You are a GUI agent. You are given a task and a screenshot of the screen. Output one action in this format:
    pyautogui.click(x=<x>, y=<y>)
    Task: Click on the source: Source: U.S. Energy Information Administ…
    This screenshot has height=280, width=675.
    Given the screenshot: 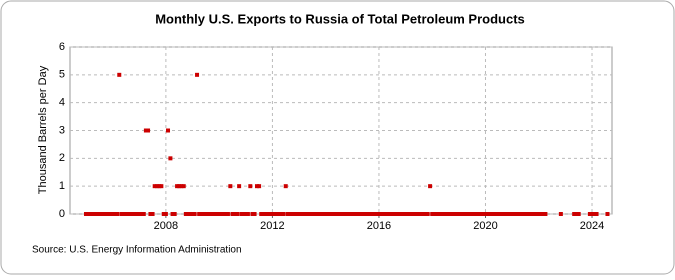 What is the action you would take?
    pyautogui.click(x=137, y=250)
    